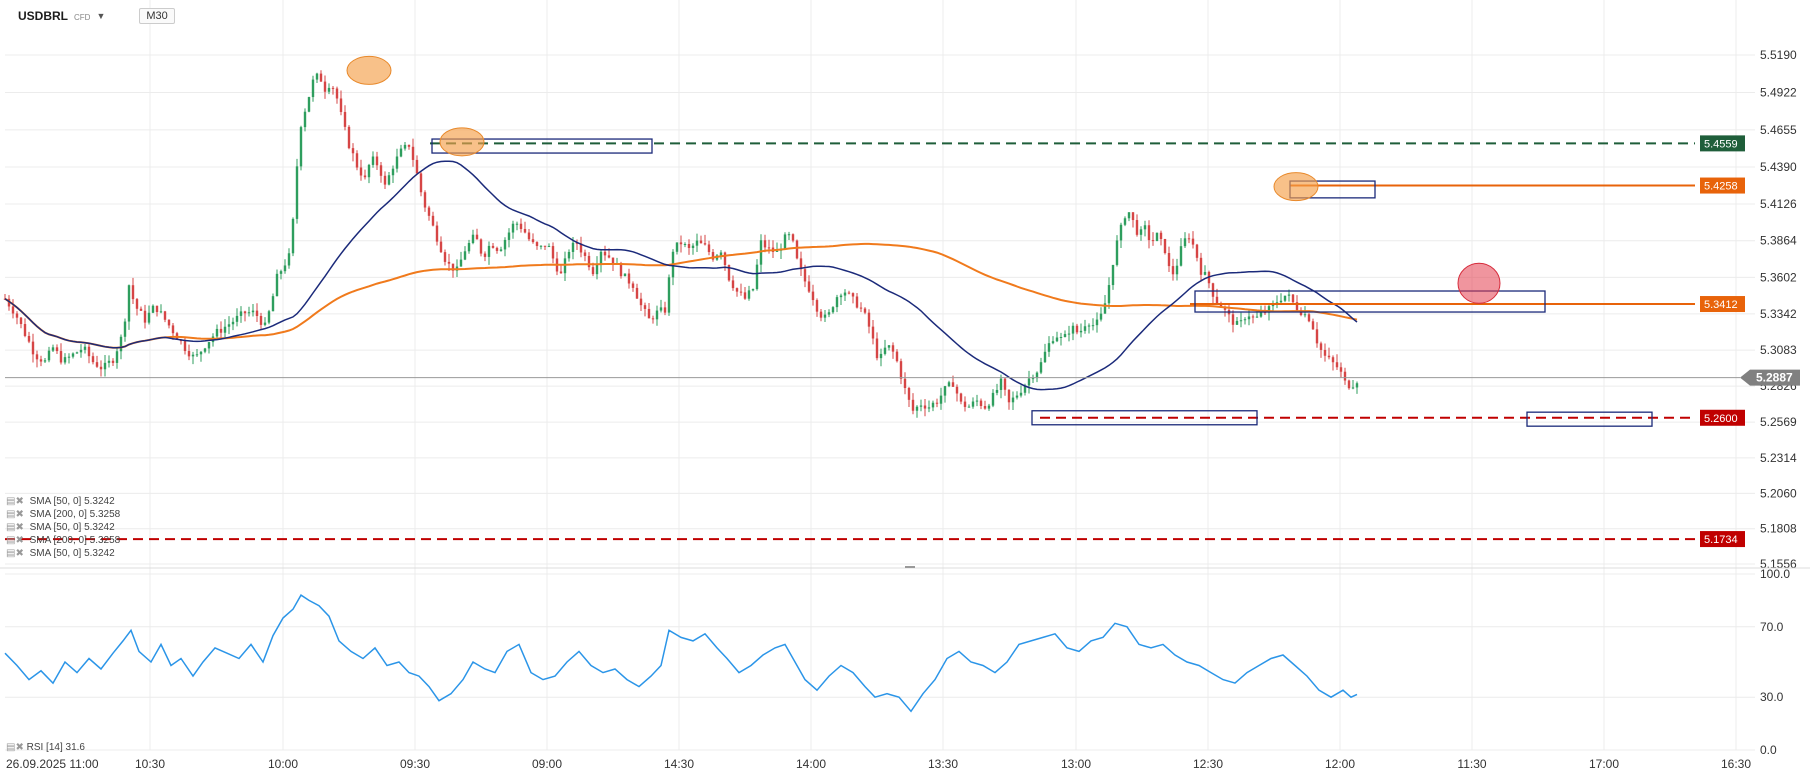 The image size is (1810, 779). What do you see at coordinates (43, 16) in the screenshot?
I see `symbol-label: USDBRL` at bounding box center [43, 16].